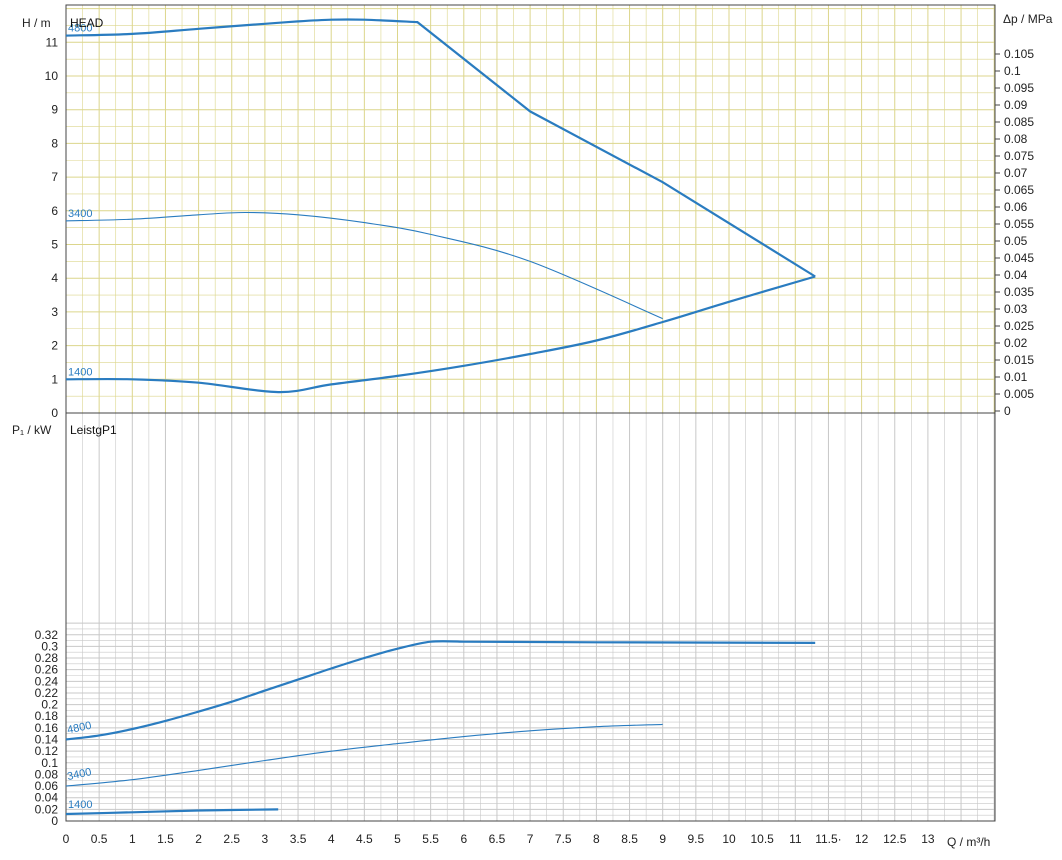 The width and height of the screenshot is (1062, 860). Describe the element at coordinates (696, 839) in the screenshot. I see `flow-tick-label: 9.5` at that location.